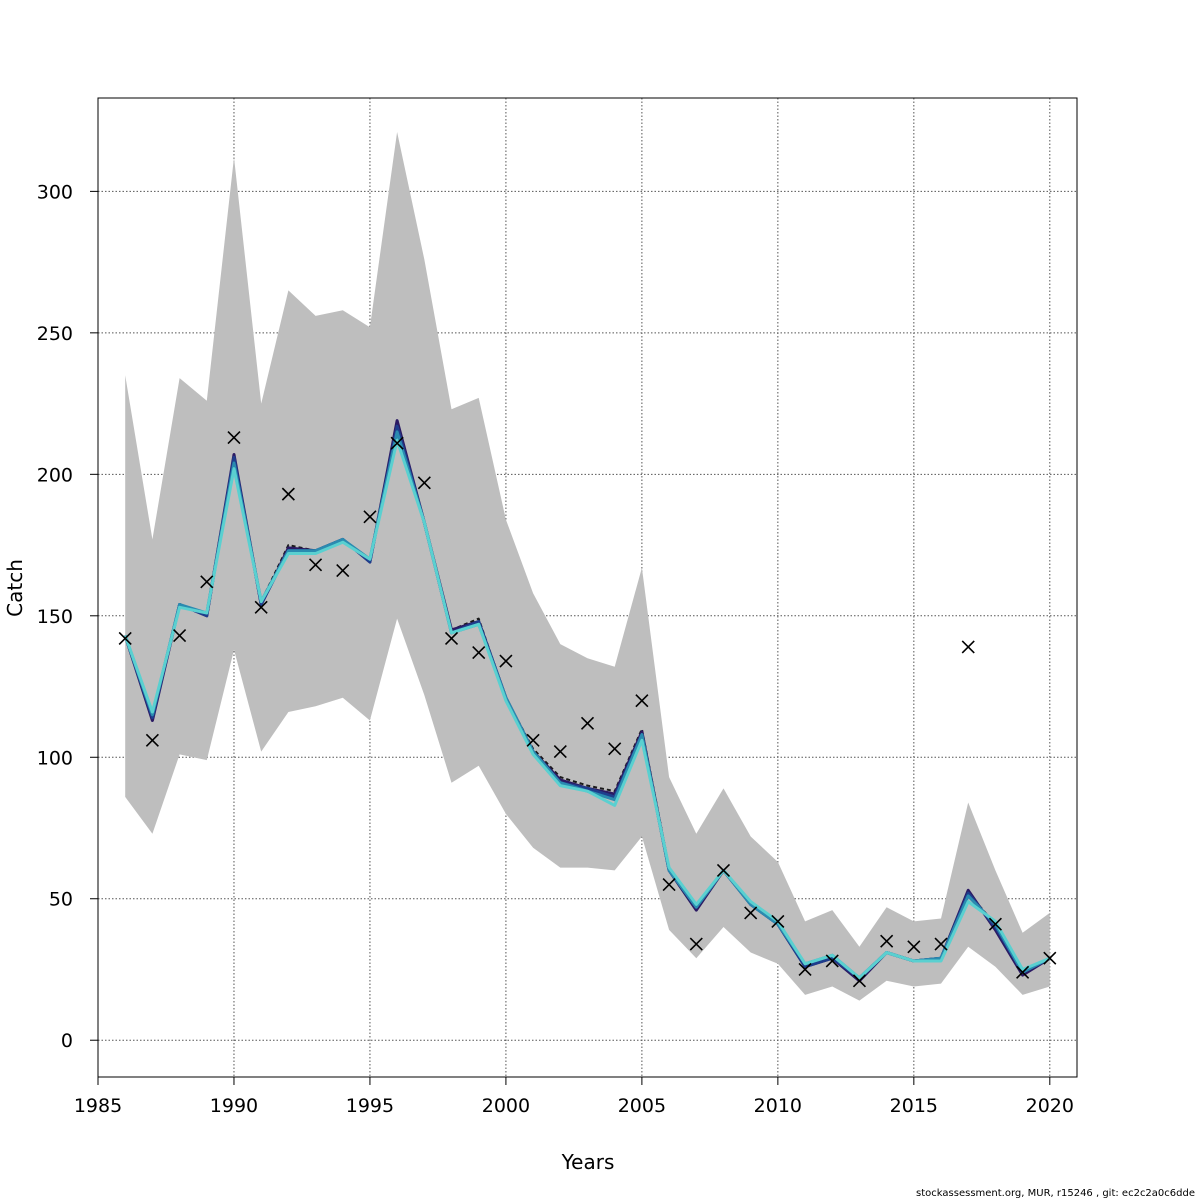 Image resolution: width=1200 pixels, height=1200 pixels. I want to click on x-tick-label: 2020, so click(1050, 1106).